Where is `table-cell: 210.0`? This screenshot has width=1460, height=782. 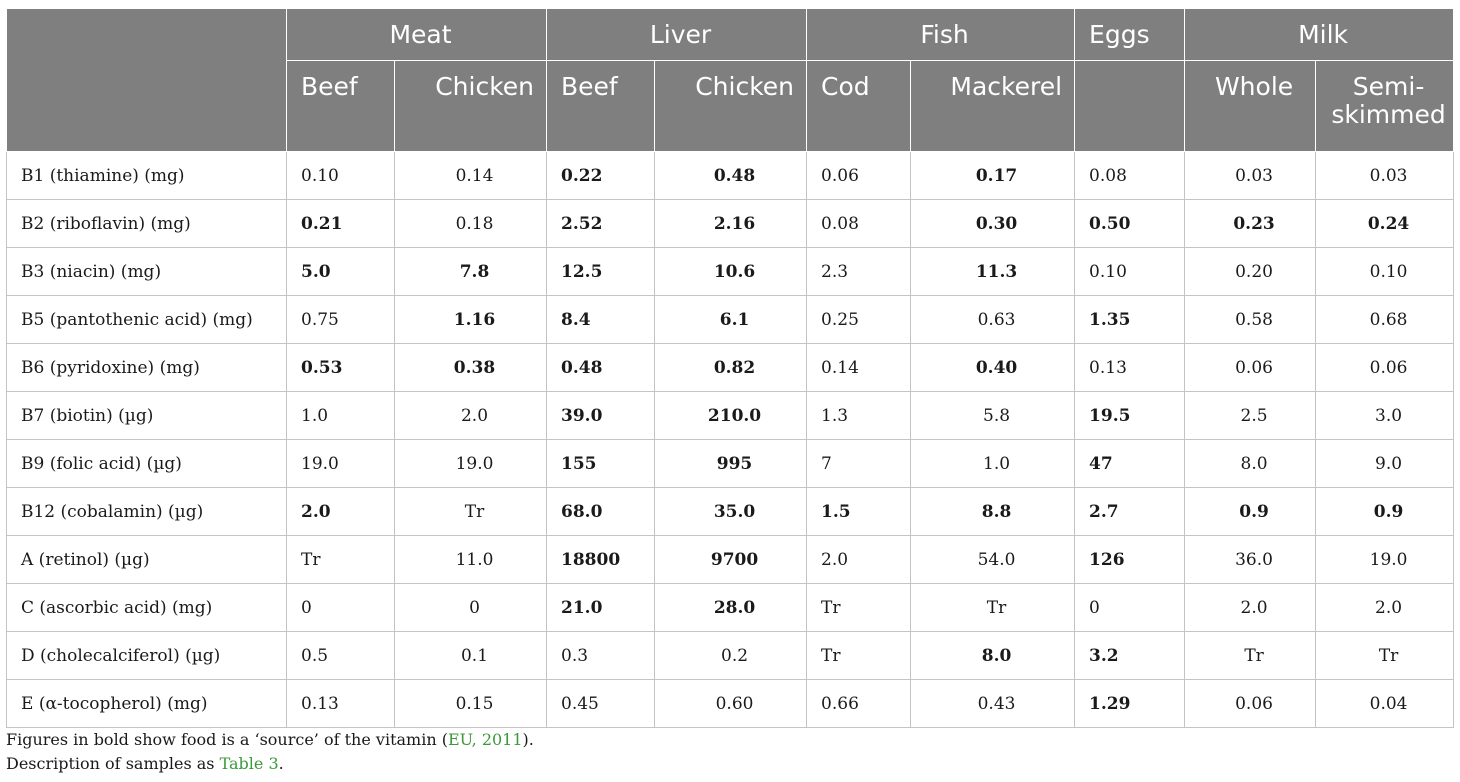 table-cell: 210.0 is located at coordinates (731, 415).